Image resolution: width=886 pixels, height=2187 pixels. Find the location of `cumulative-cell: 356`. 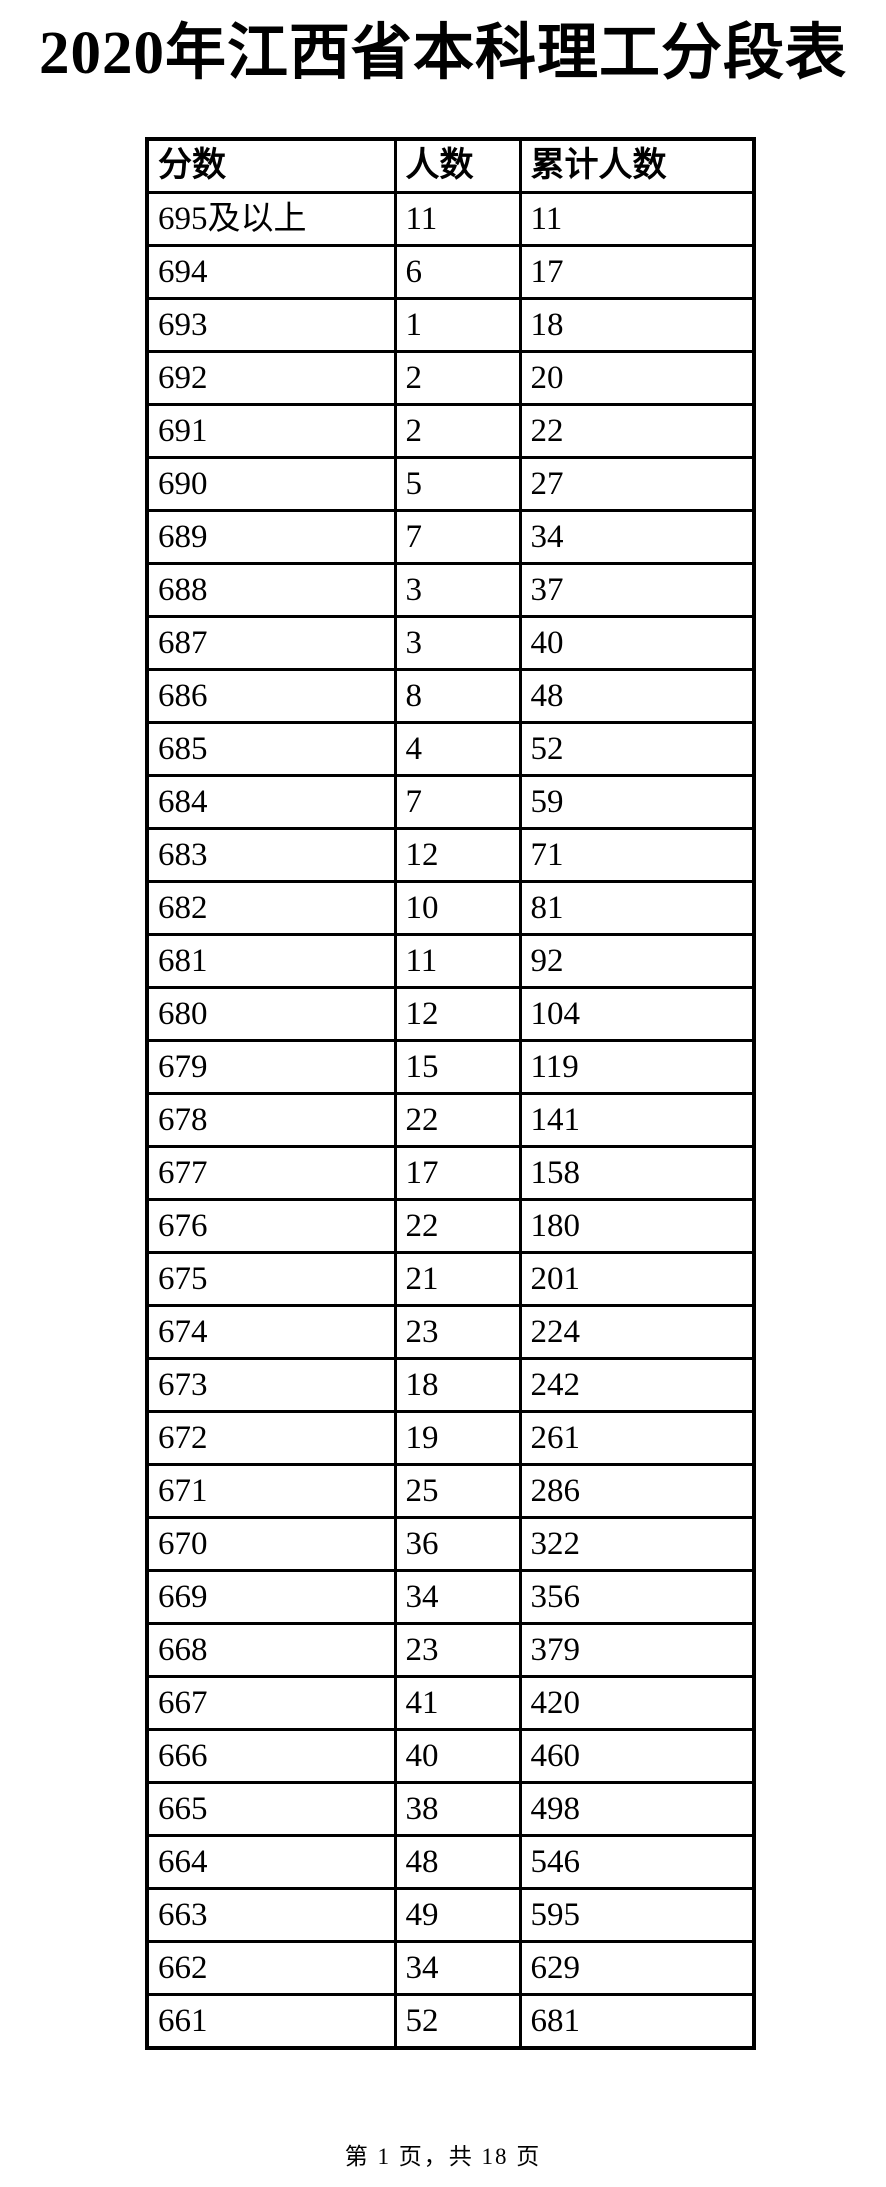

cumulative-cell: 356 is located at coordinates (637, 1597).